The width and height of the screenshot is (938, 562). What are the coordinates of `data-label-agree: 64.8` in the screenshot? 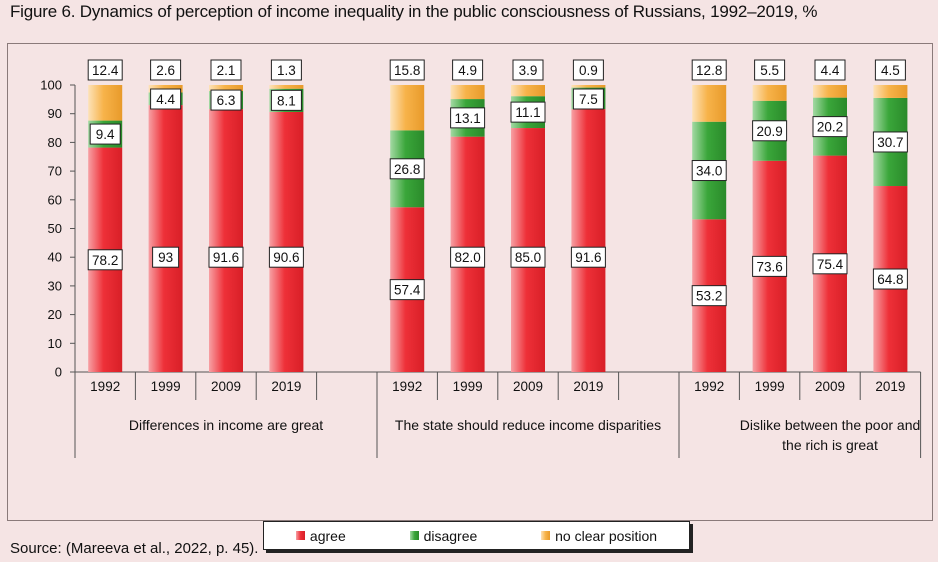 It's located at (890, 279).